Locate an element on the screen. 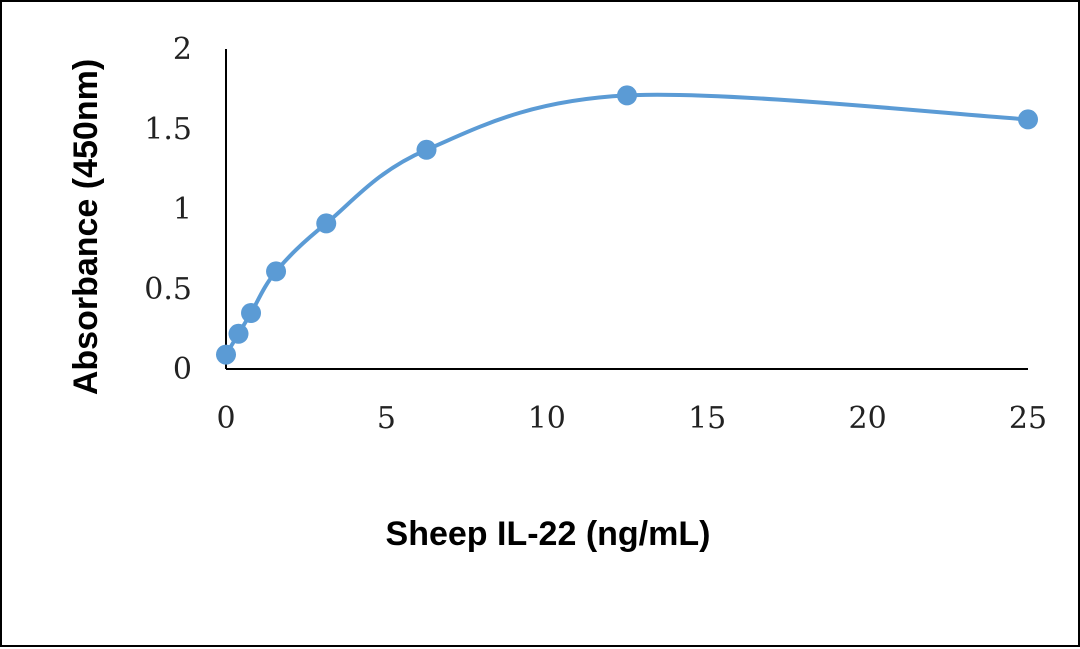 This screenshot has height=649, width=1080. y-tick-label: 1 is located at coordinates (182, 209).